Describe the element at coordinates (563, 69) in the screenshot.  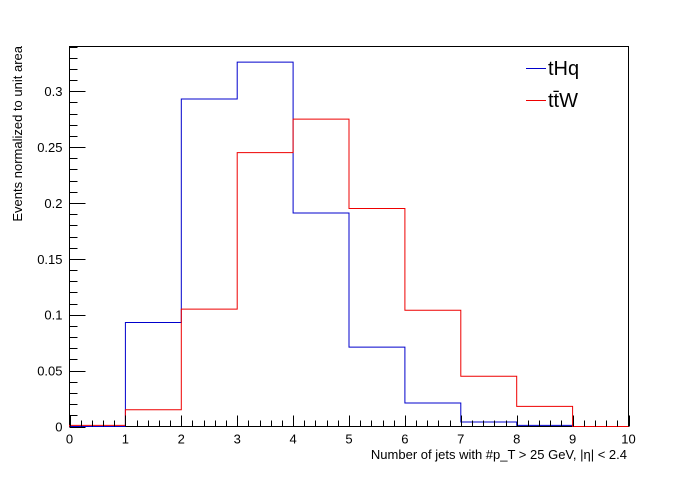
I see `legend-label-1: tHq` at that location.